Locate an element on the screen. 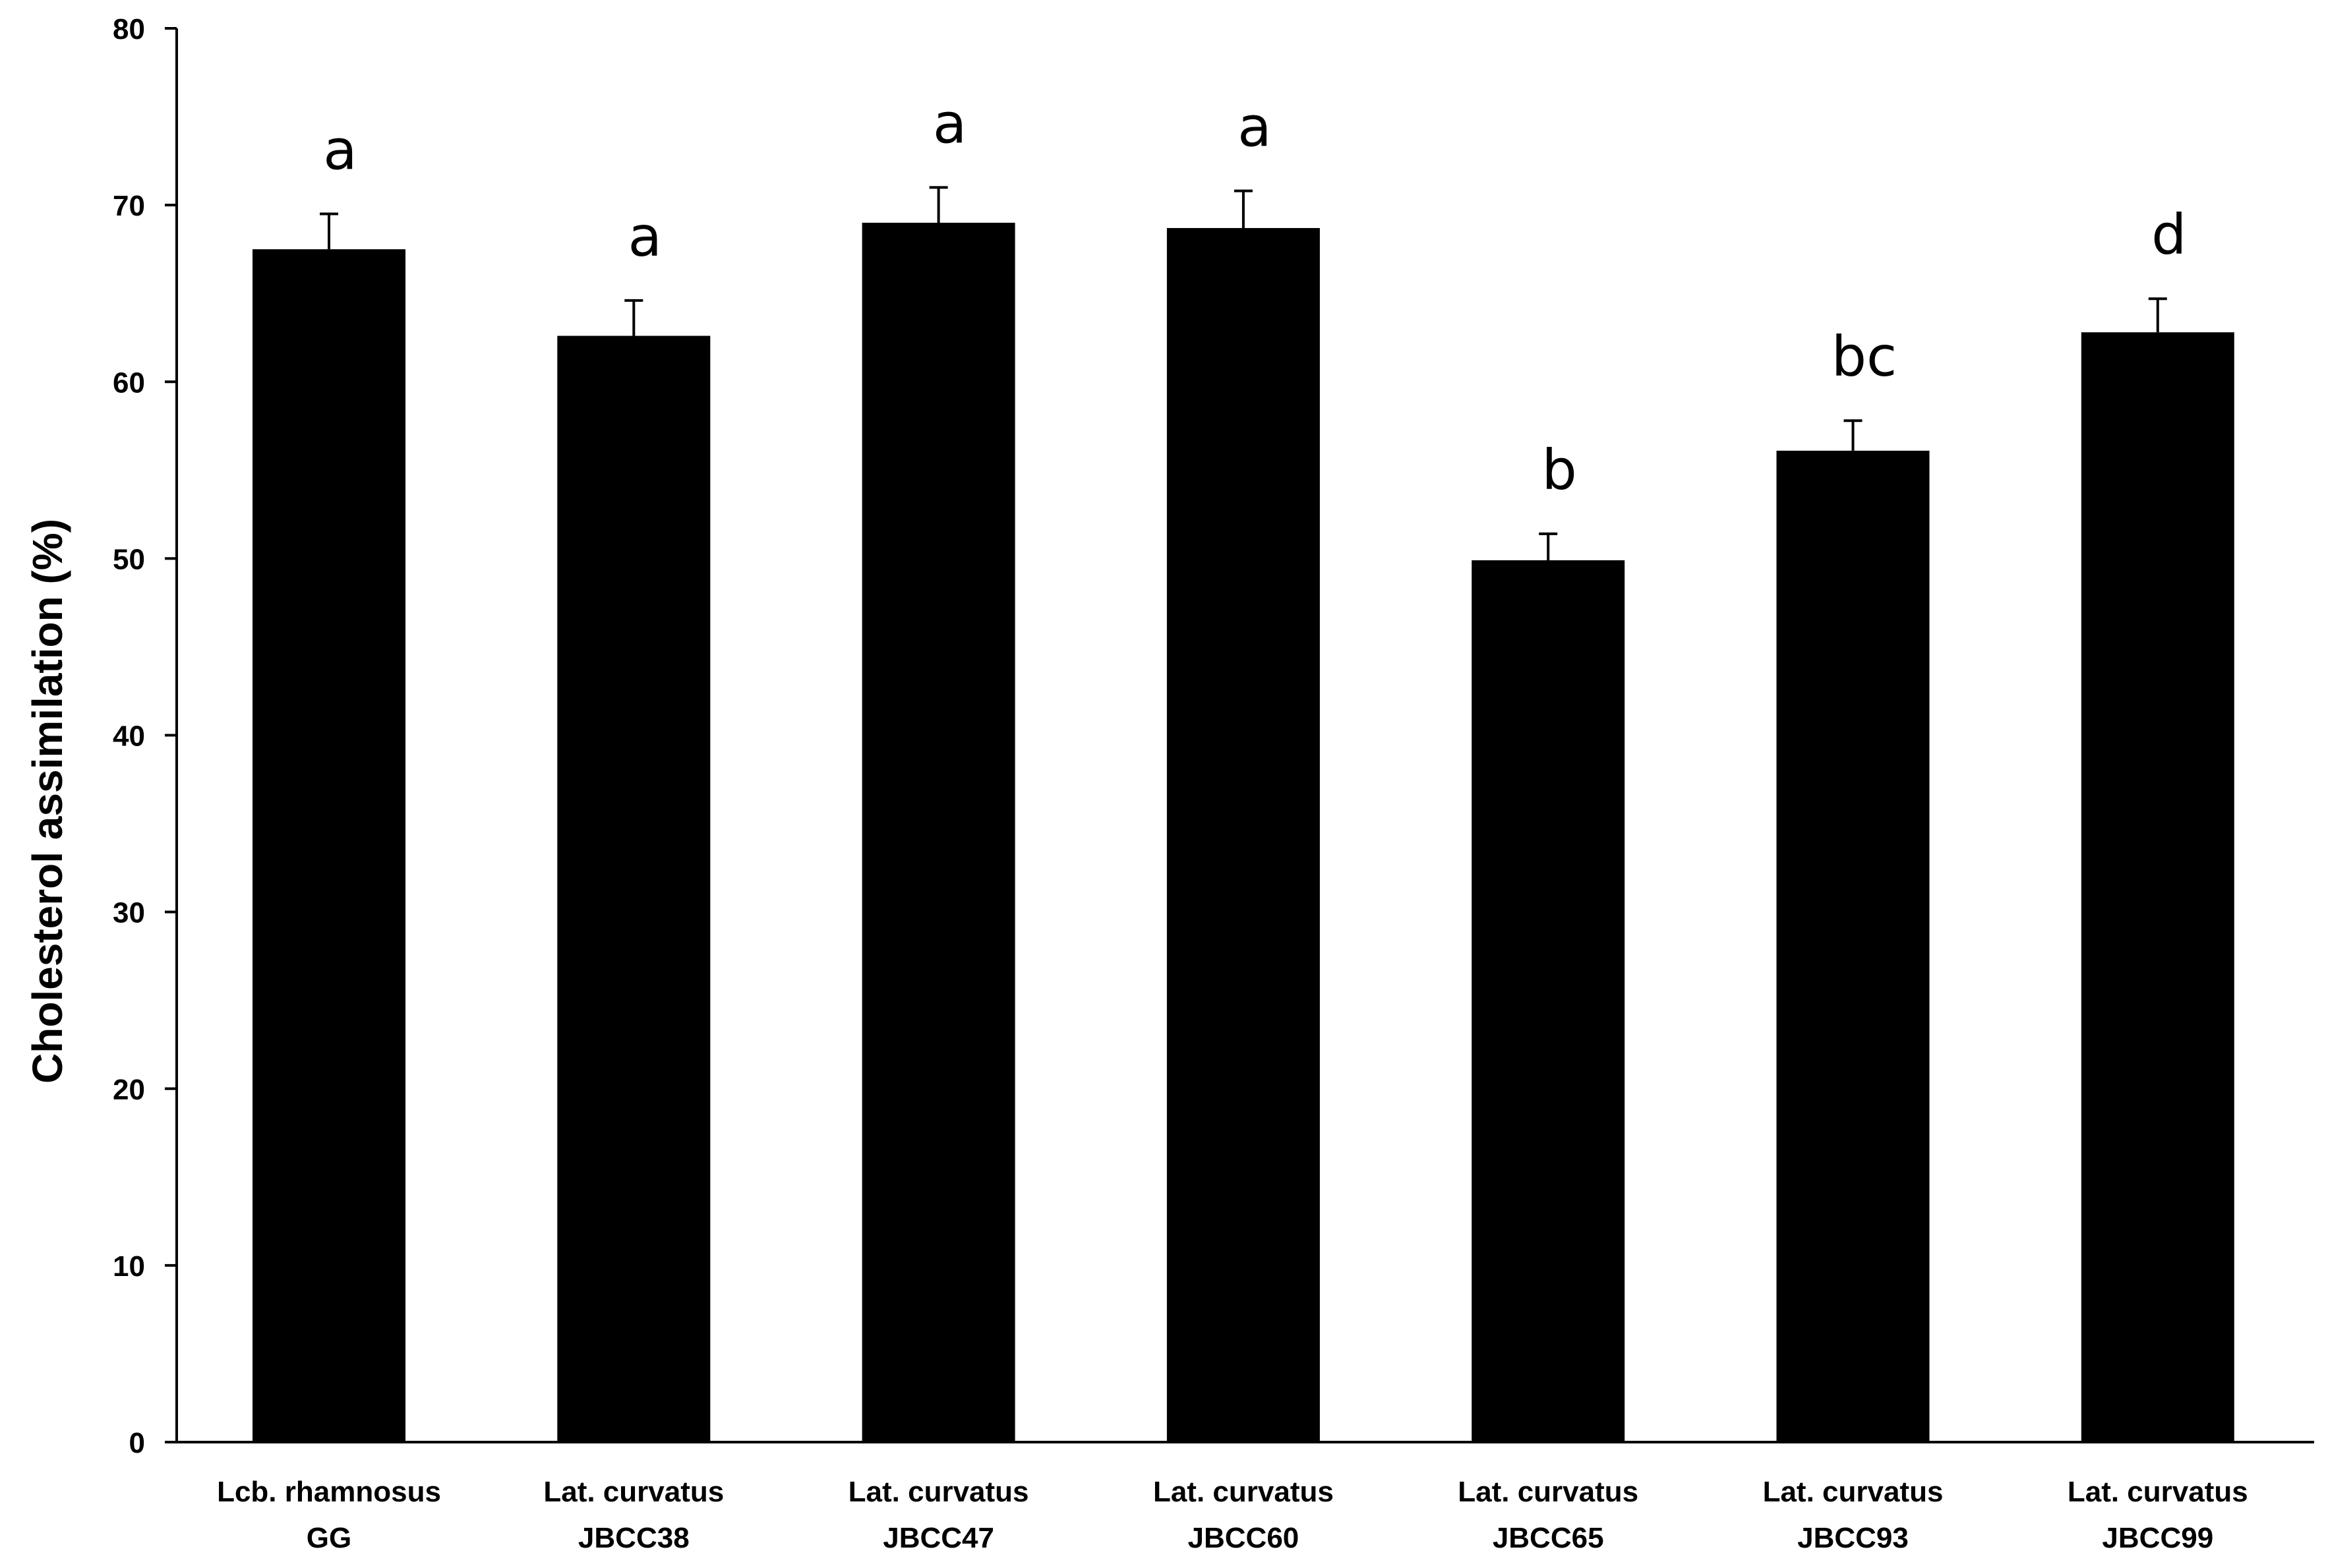 Image resolution: width=2326 pixels, height=1568 pixels. y-tick-label: 20 is located at coordinates (129, 1090).